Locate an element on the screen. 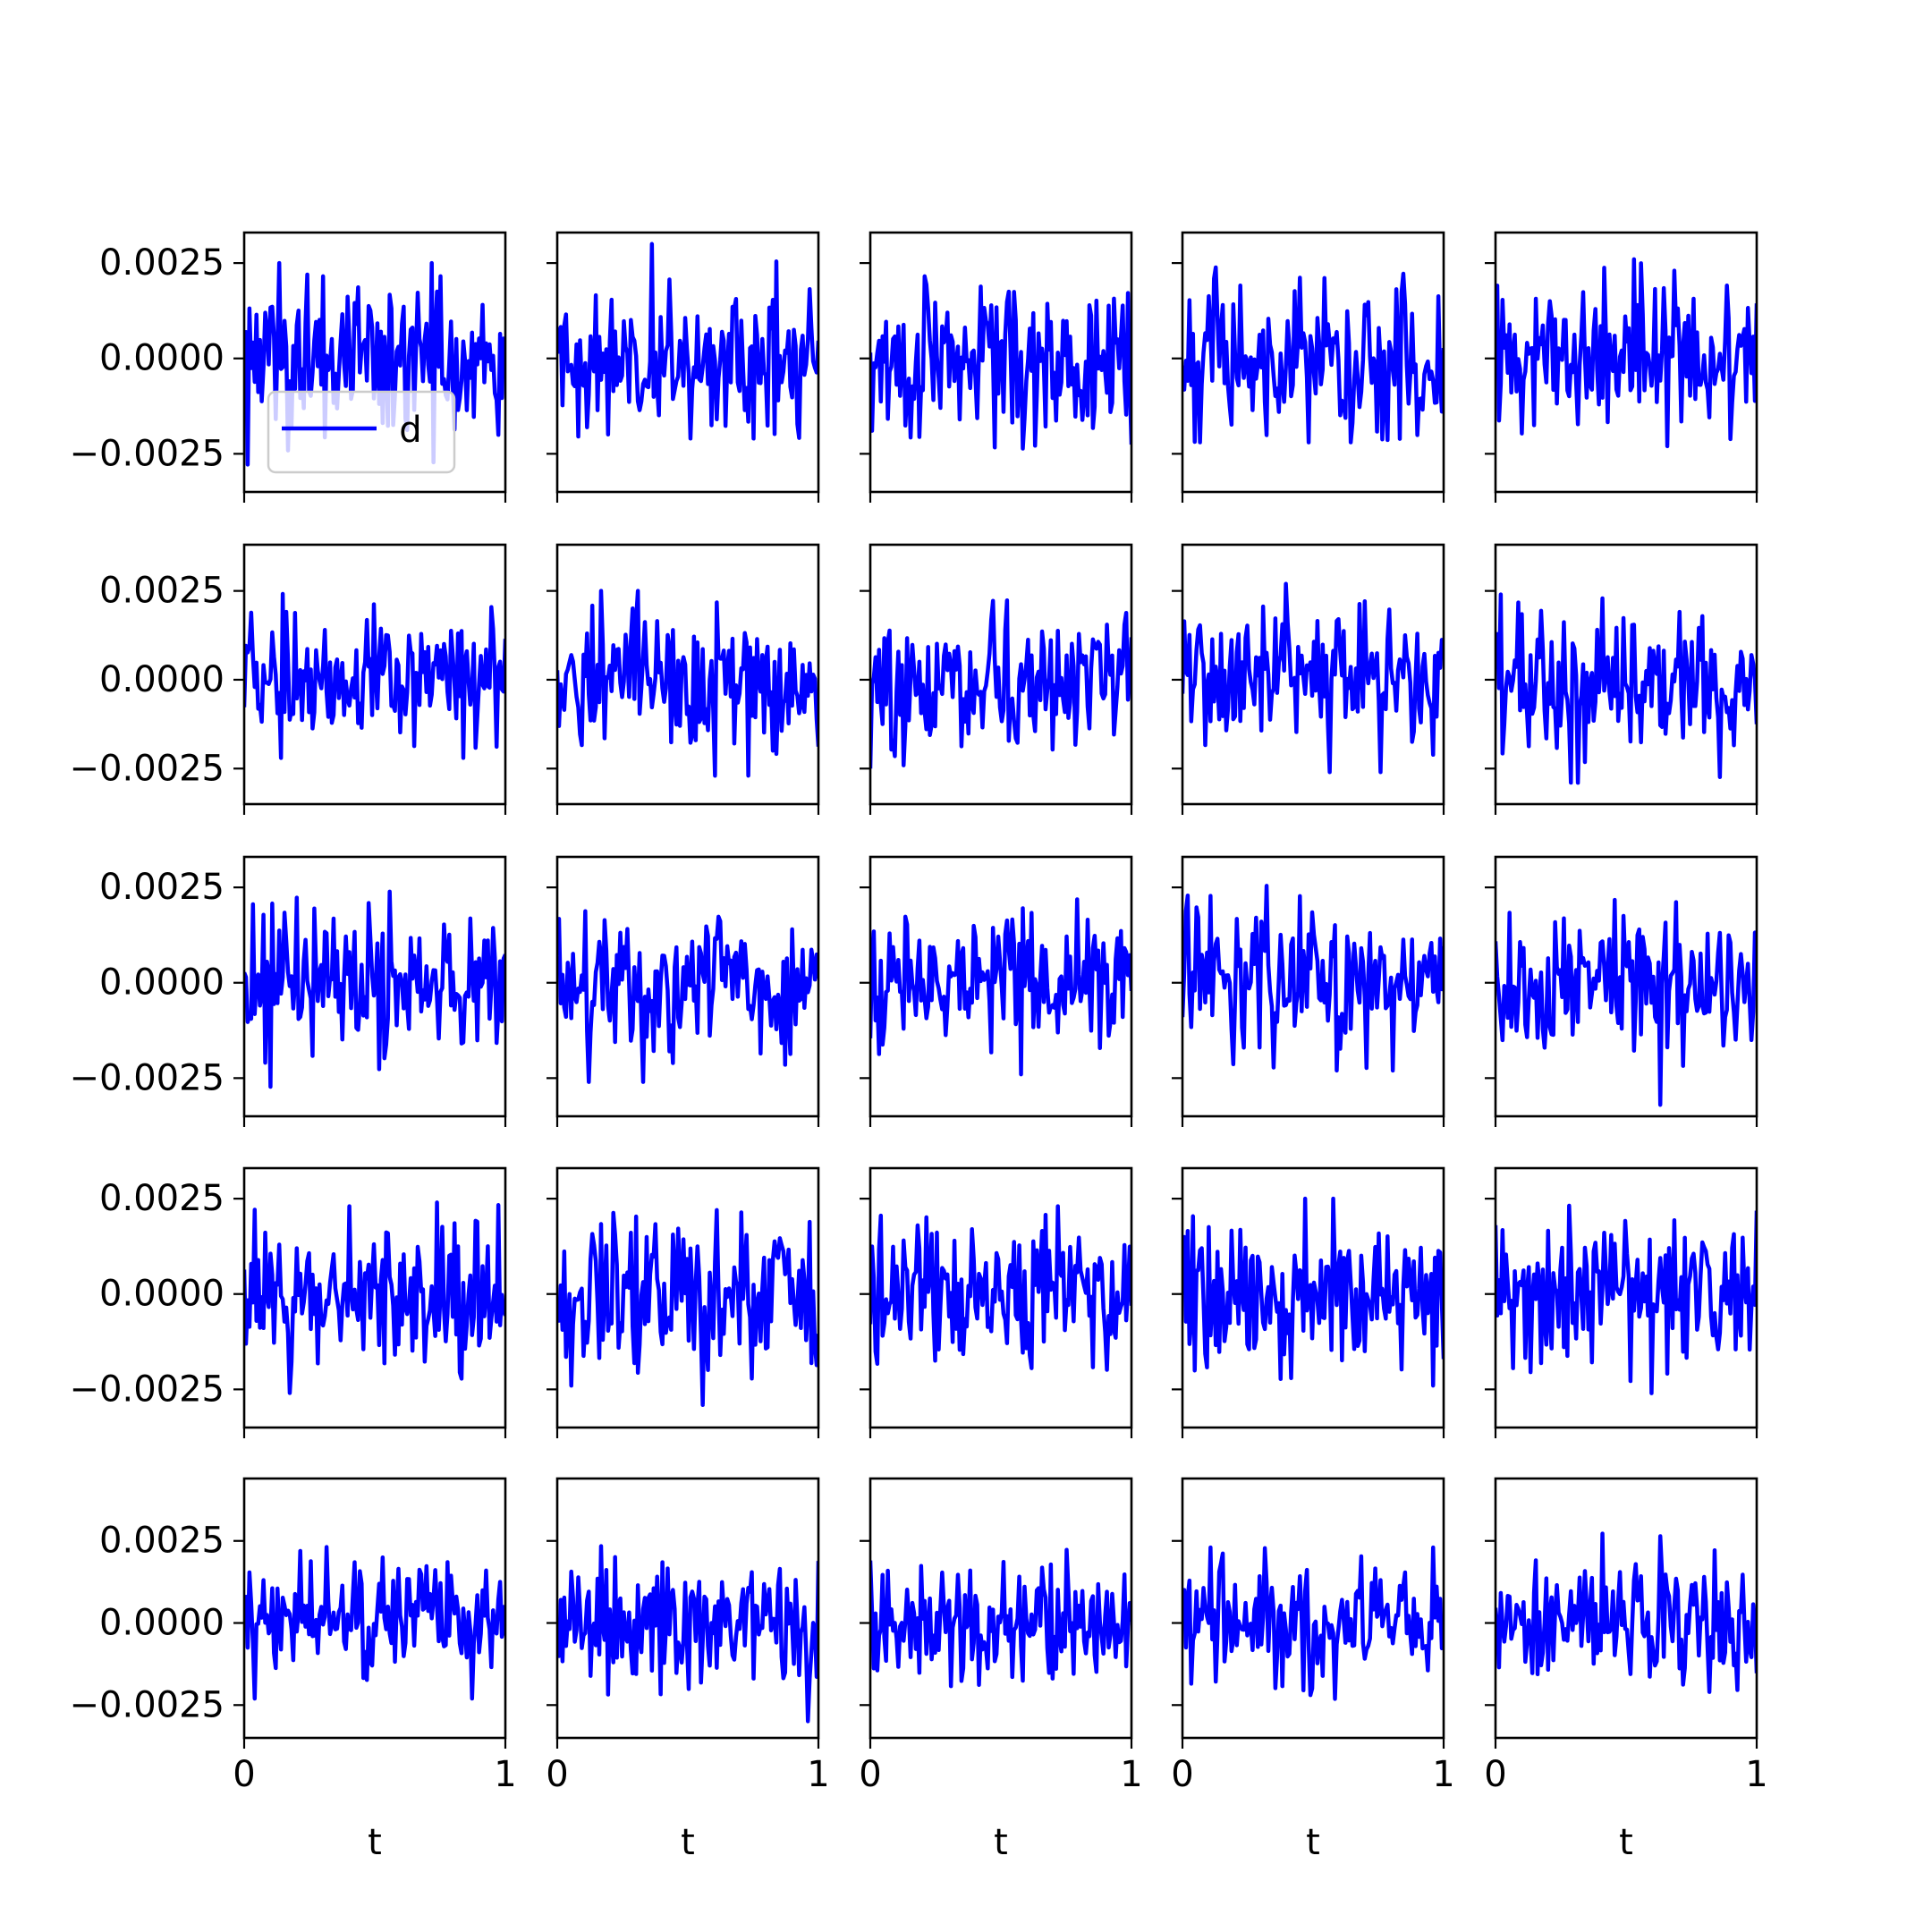  series-line-d-r3-c1 is located at coordinates (374, 989).